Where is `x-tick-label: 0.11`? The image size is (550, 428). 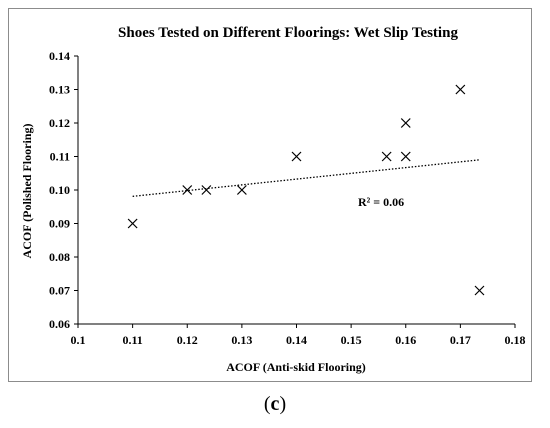
x-tick-label: 0.11 is located at coordinates (132, 340).